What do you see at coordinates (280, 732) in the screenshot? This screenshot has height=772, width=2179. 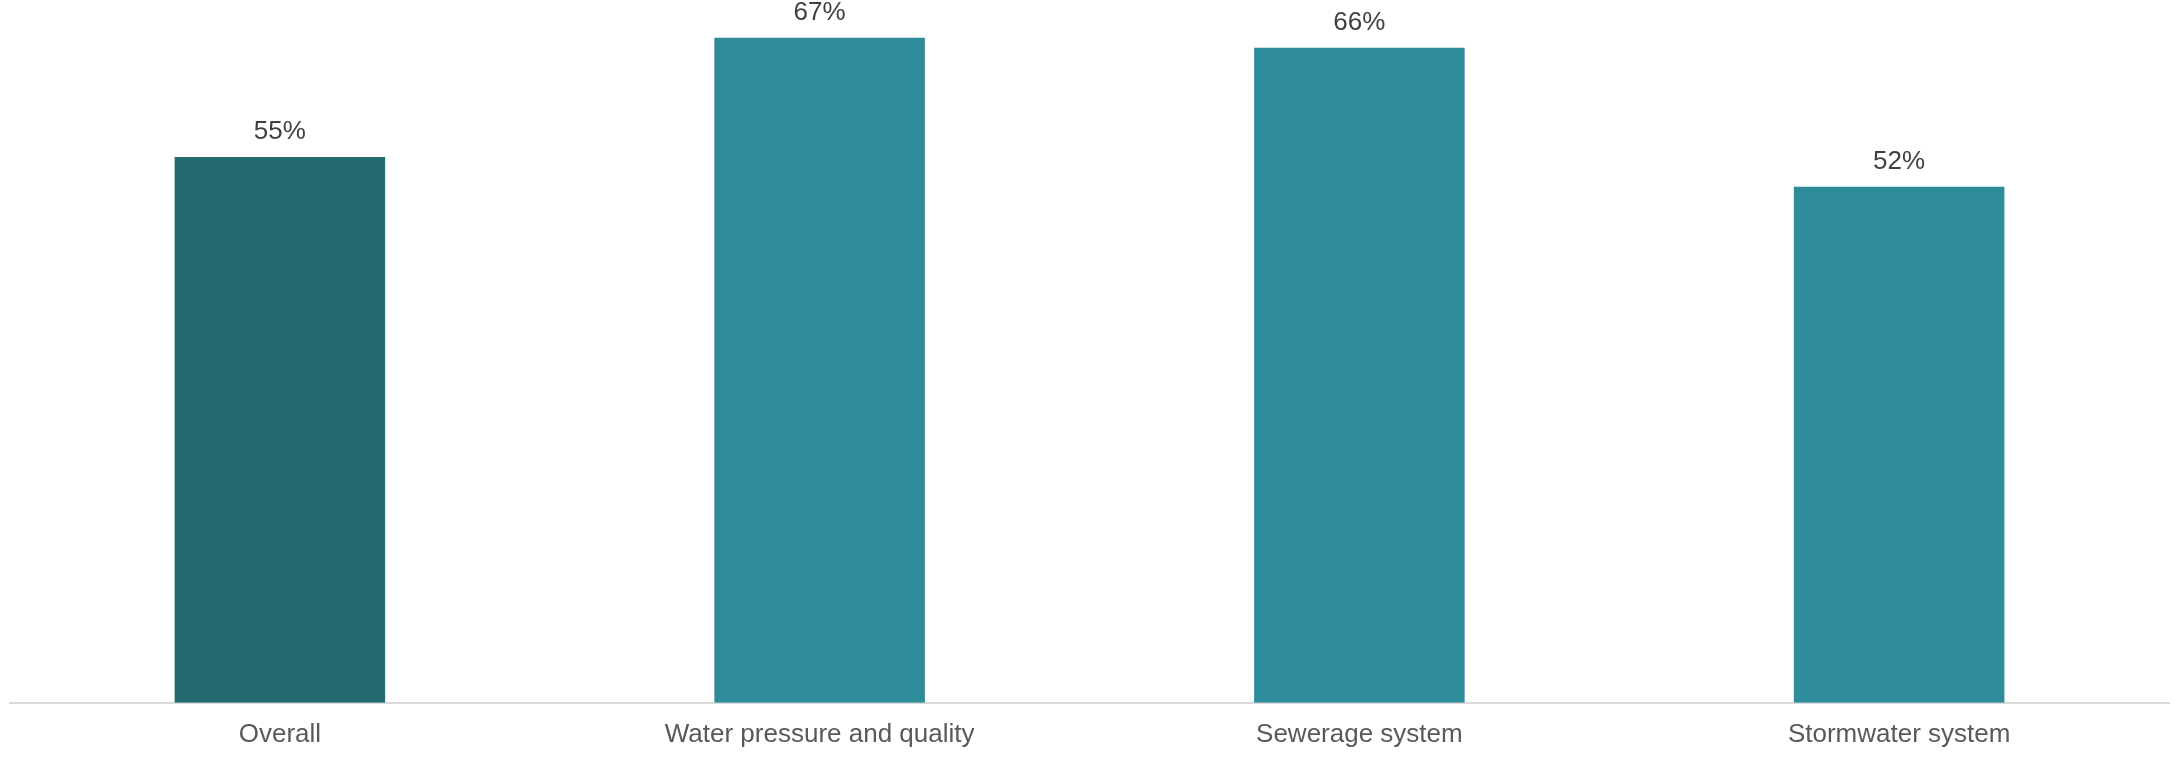 I see `x-tick-label: Overall` at bounding box center [280, 732].